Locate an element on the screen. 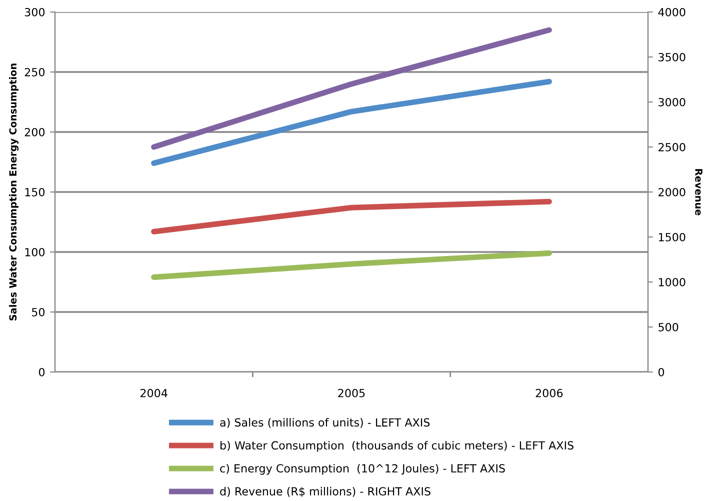 This screenshot has height=501, width=714. y2-tick-label: 0 is located at coordinates (661, 372).